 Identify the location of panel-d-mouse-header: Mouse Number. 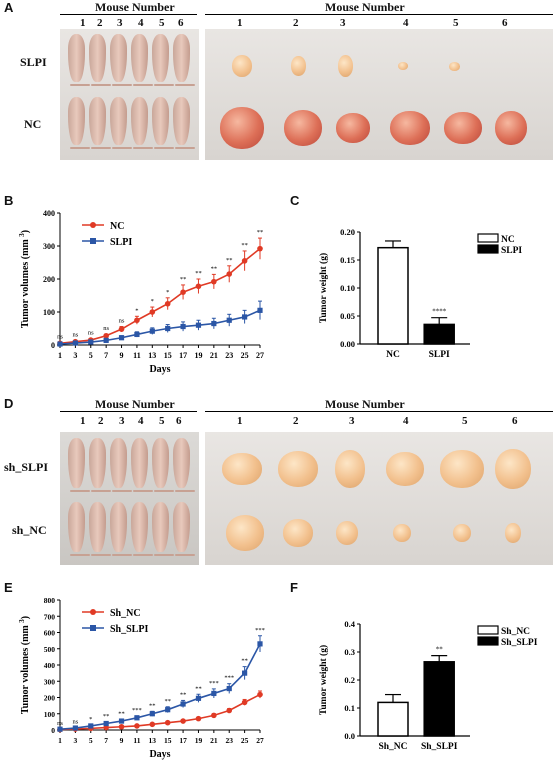
(135, 404).